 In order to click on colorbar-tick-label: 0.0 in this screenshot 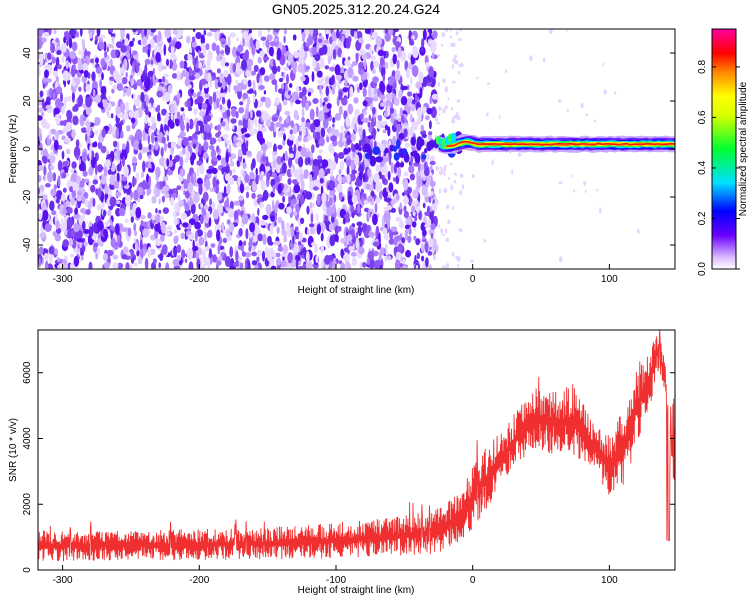, I will do `click(702, 269)`.